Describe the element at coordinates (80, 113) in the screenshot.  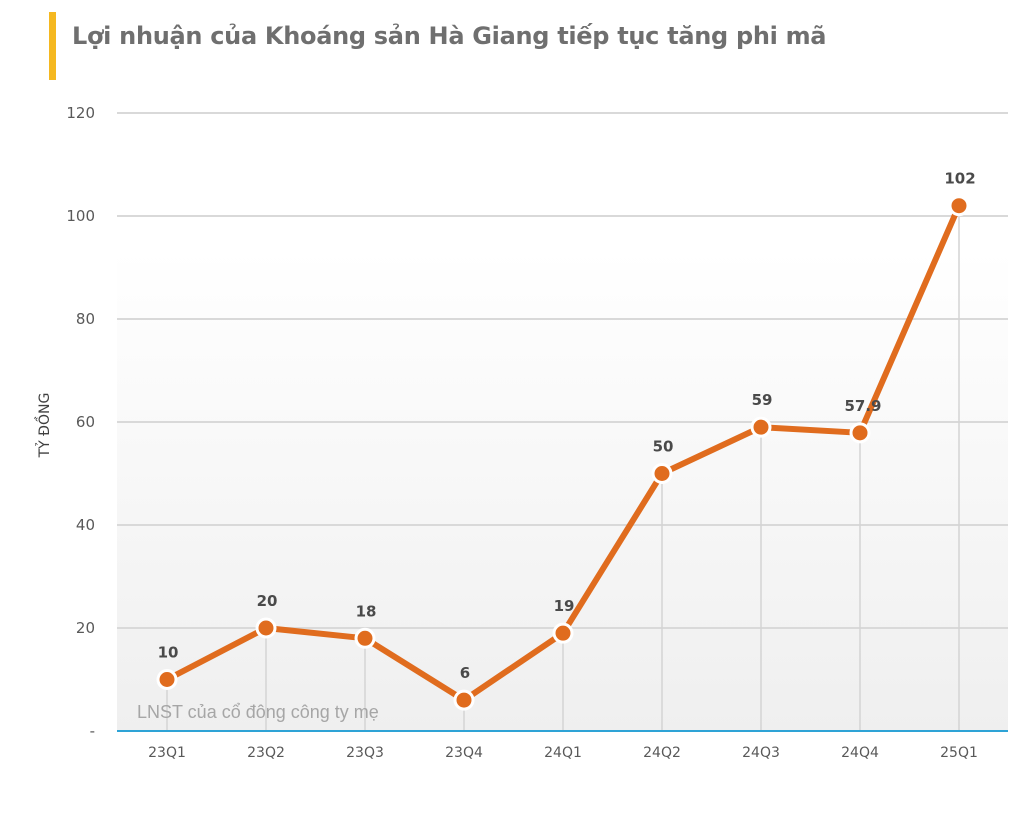
I see `y-tick-label: 120` at that location.